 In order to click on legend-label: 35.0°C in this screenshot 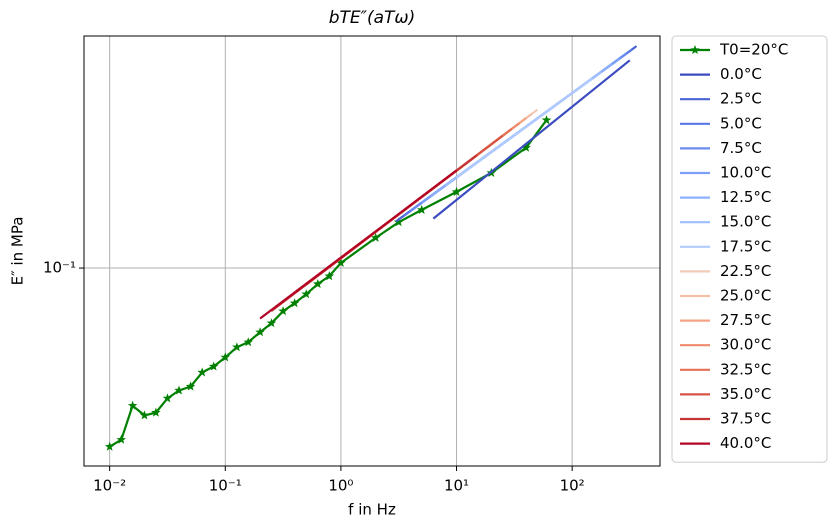, I will do `click(745, 394)`.